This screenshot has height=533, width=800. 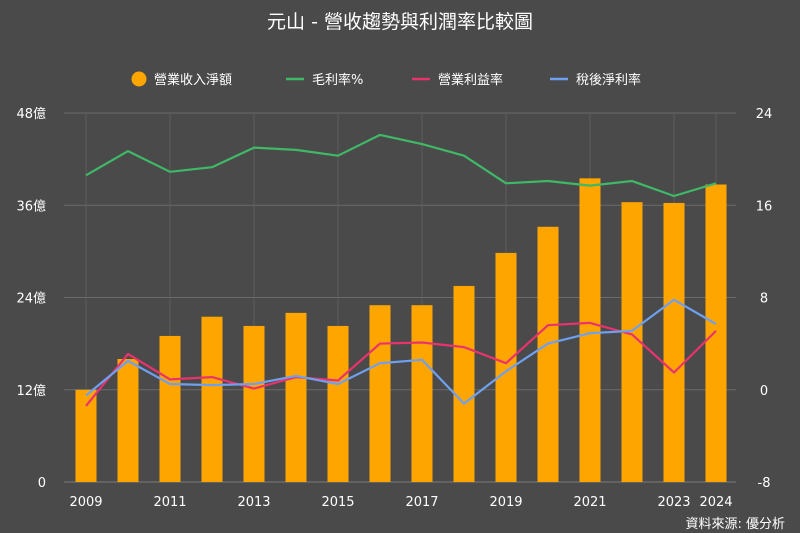 What do you see at coordinates (31, 391) in the screenshot?
I see `left-tick-label: 12億` at bounding box center [31, 391].